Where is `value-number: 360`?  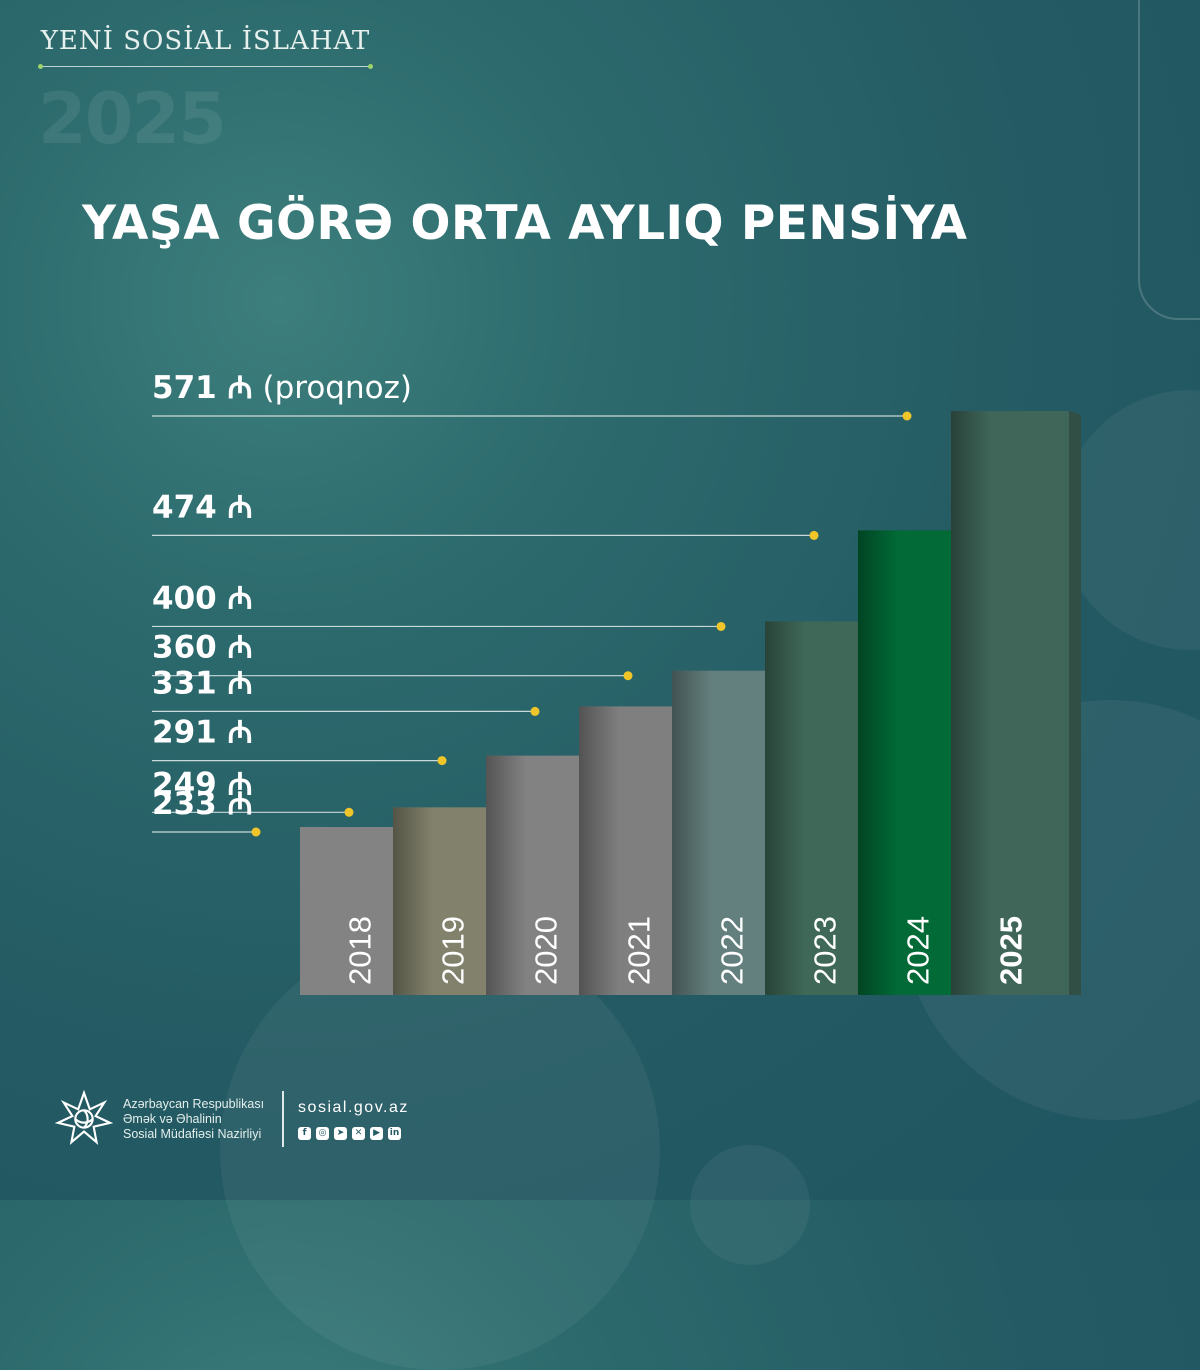 value-number: 360 is located at coordinates (190, 648).